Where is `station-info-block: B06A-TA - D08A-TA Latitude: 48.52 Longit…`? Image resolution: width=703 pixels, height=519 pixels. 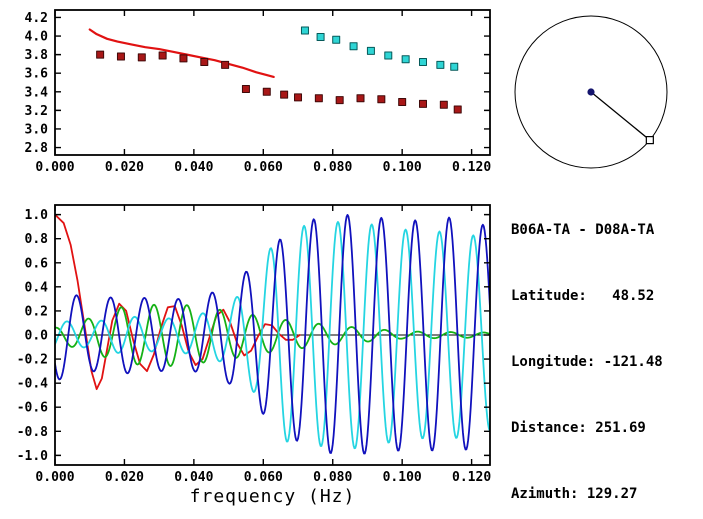
station-info-block: B06A-TA - D08A-TA Latitude: 48.52 Longit… is located at coordinates (587, 347).